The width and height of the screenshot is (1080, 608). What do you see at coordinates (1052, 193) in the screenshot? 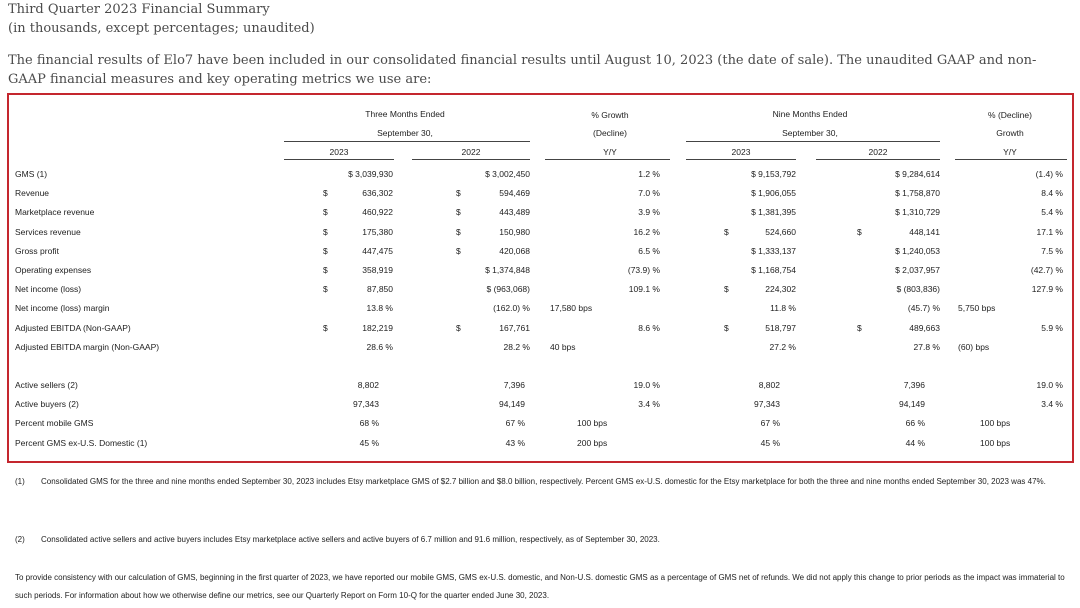
I see `cell-g9: 8.4 %` at bounding box center [1052, 193].